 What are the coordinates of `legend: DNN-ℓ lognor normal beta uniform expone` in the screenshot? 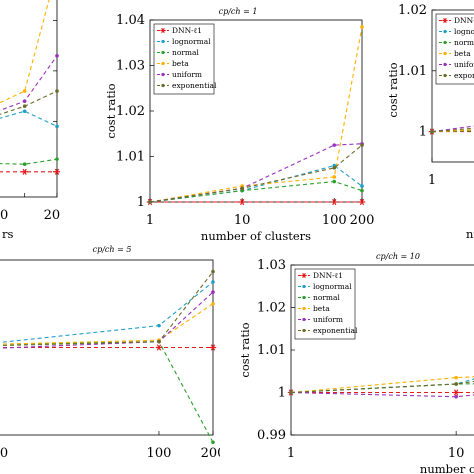 It's located at (454, 49).